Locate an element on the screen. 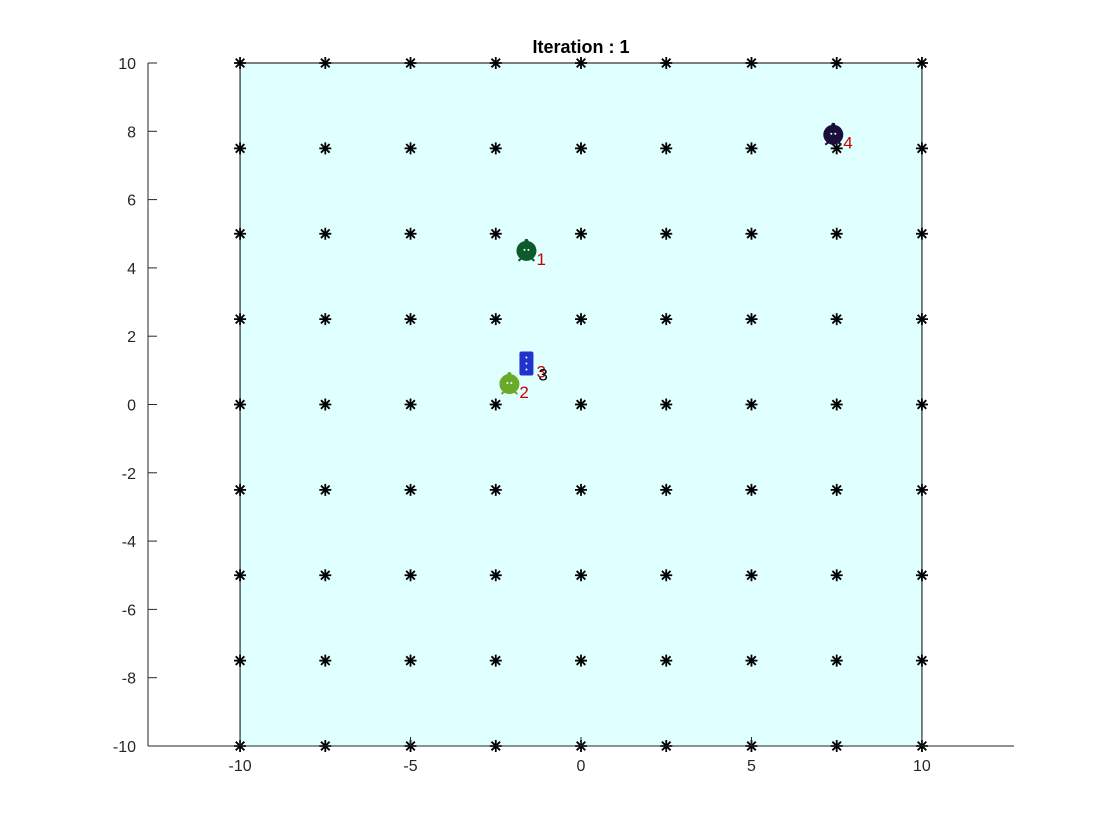  x-tick-label: 10 is located at coordinates (922, 766).